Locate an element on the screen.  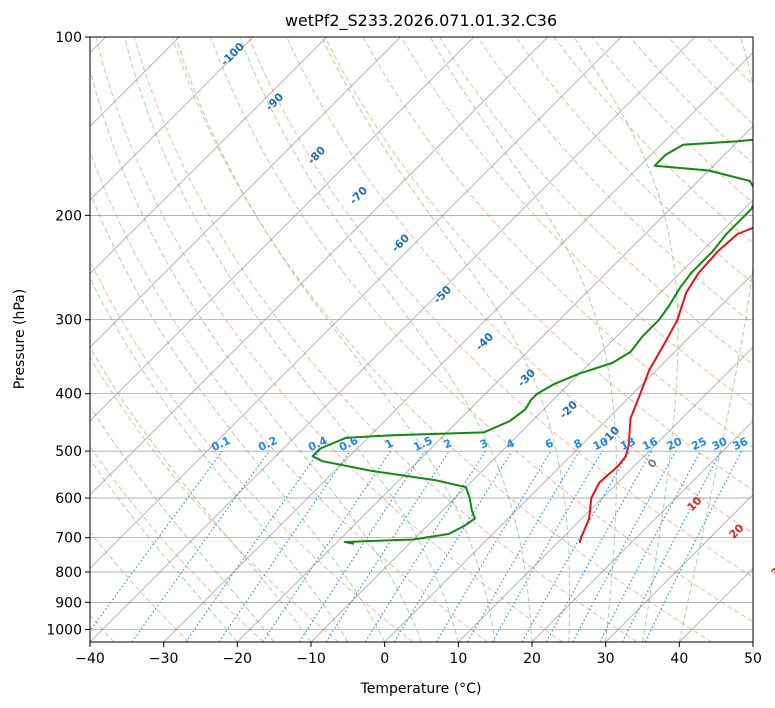
x-tick-label: −40 is located at coordinates (90, 659).